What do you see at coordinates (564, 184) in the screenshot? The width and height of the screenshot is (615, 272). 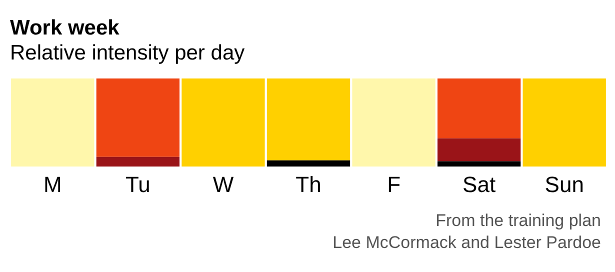 I see `x-tick-label: Sun` at bounding box center [564, 184].